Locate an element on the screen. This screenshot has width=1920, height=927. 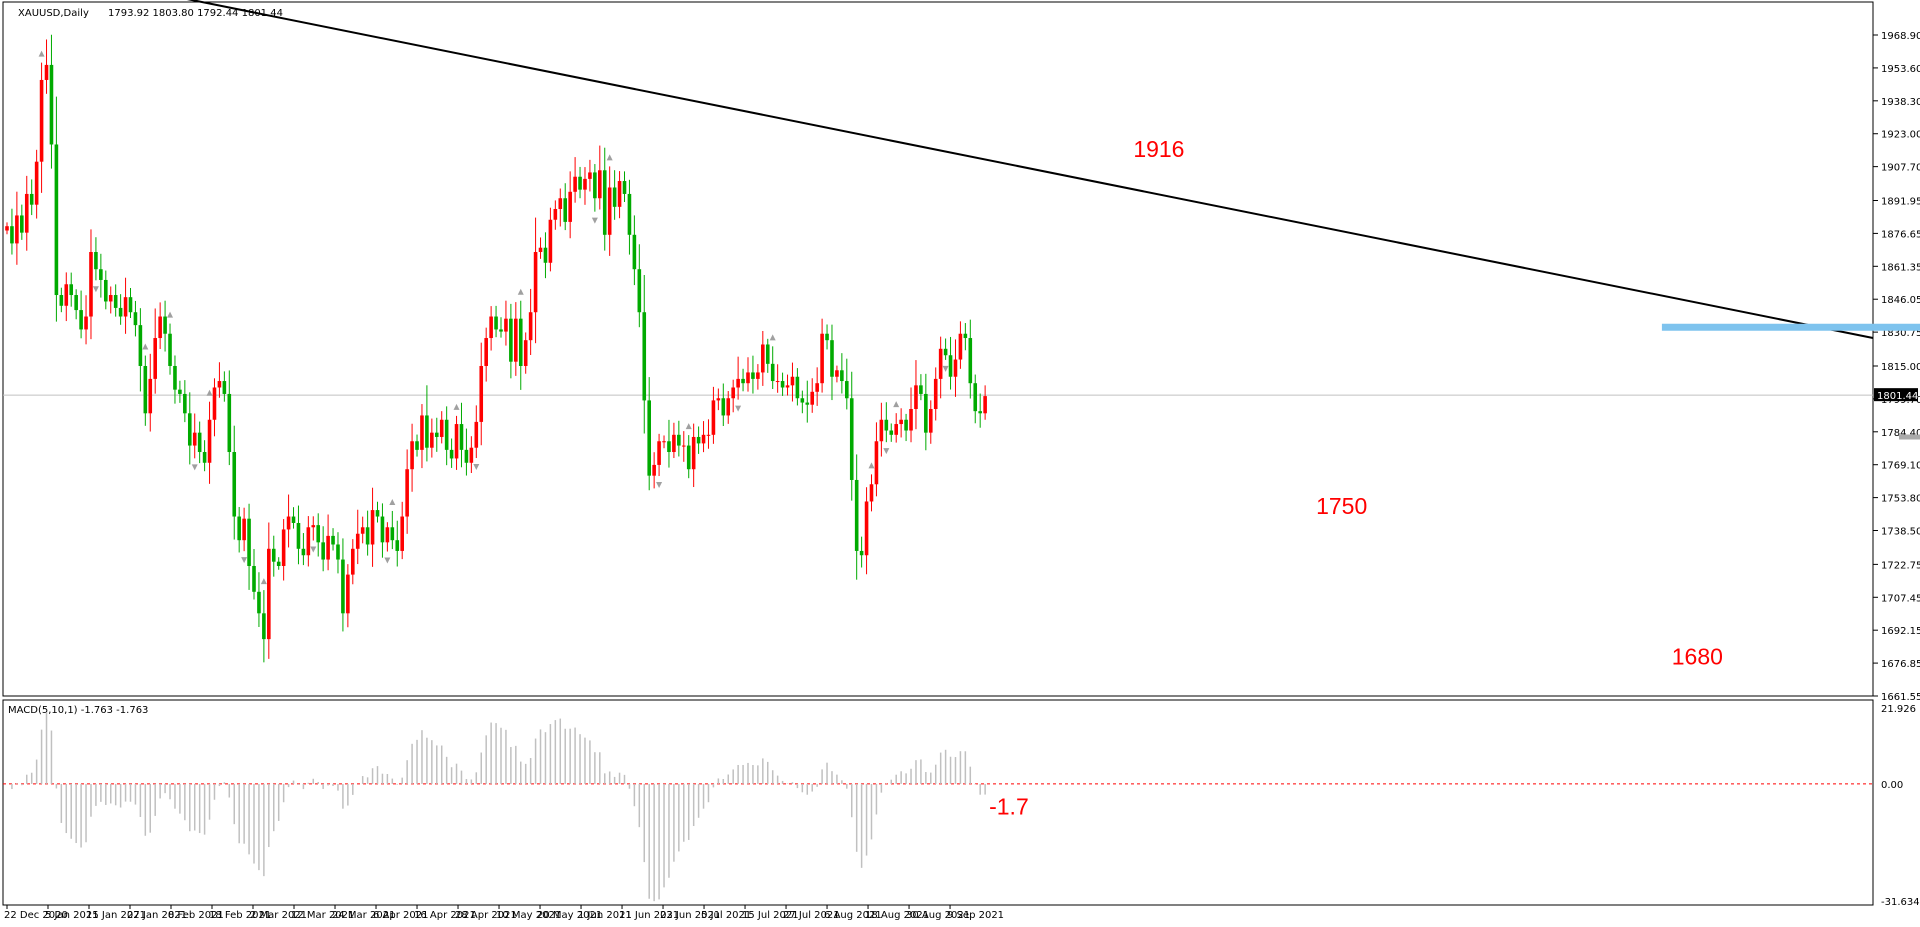
time-tick-label: 12 Mar 2021 is located at coordinates (322, 915).